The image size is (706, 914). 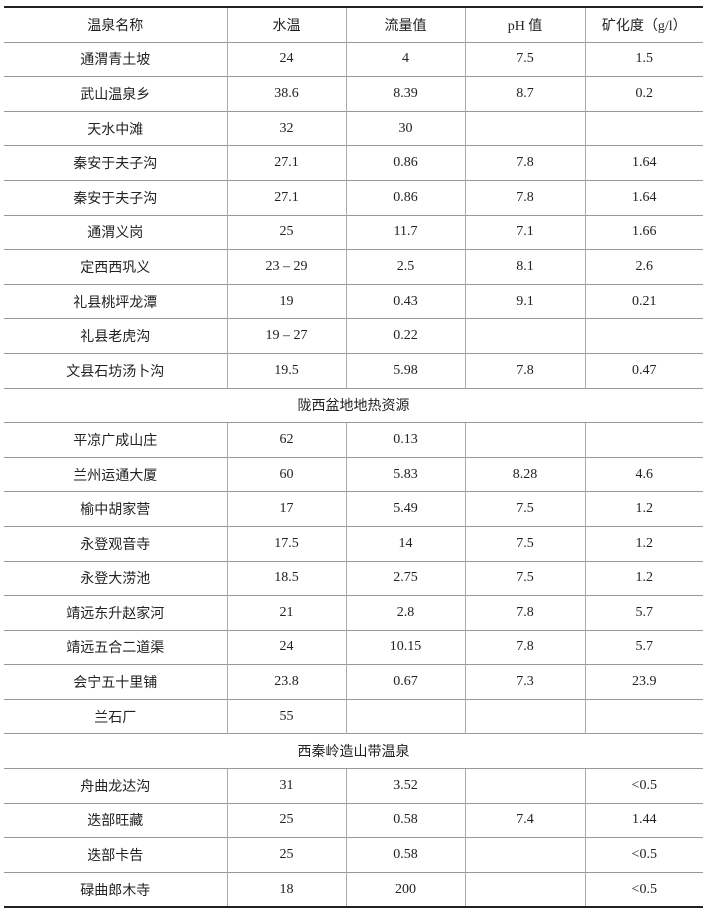 I want to click on cell-name: 榆中胡家营, so click(x=115, y=509).